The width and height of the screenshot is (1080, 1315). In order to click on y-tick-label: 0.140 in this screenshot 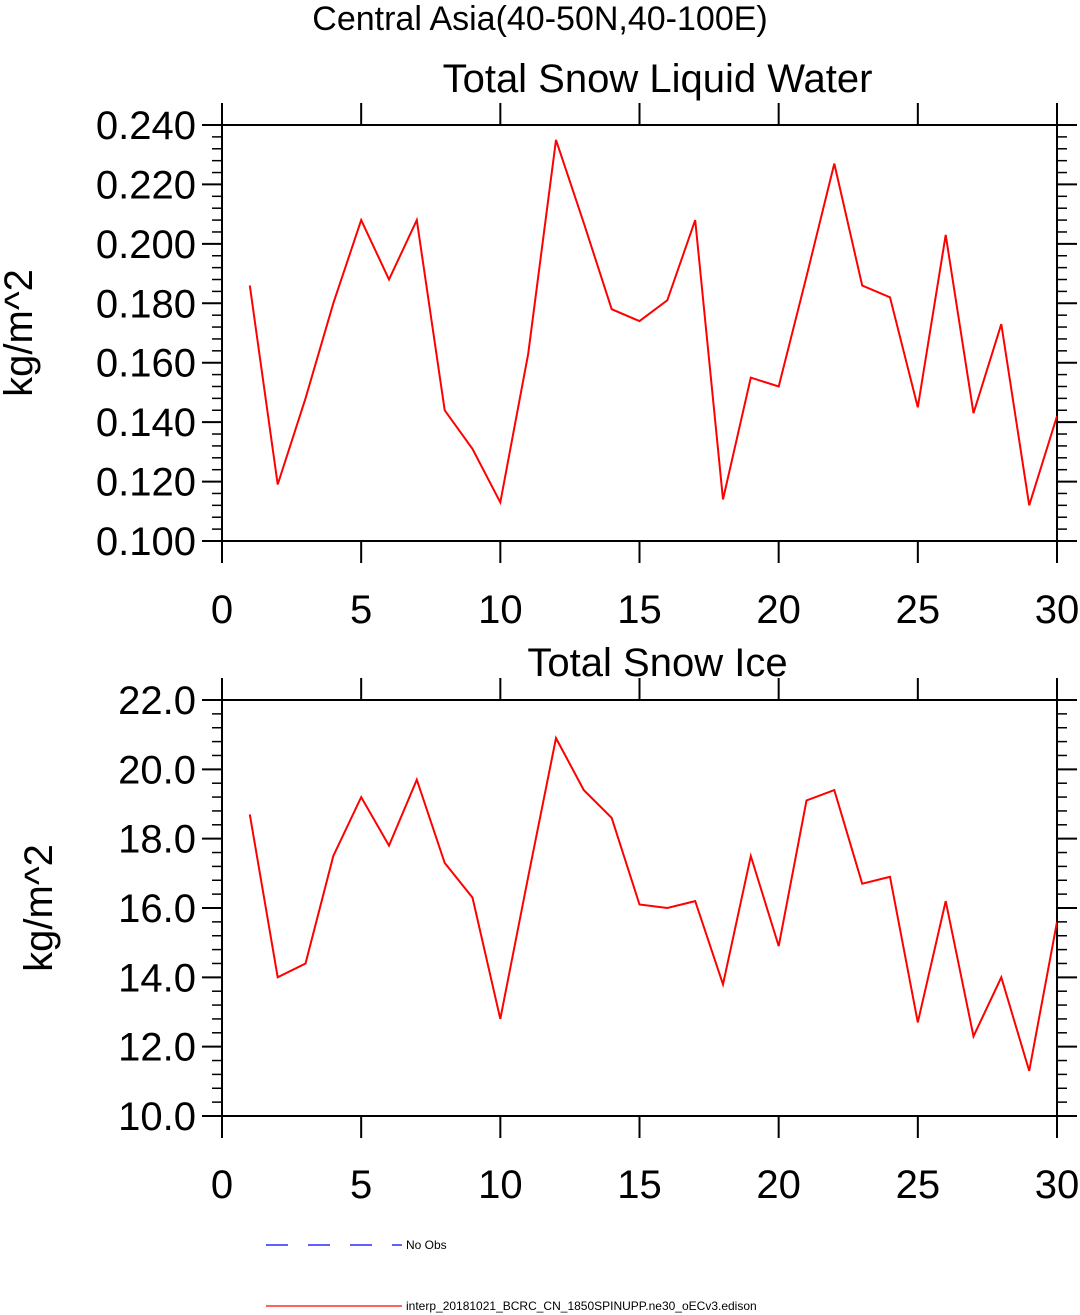, I will do `click(146, 423)`.